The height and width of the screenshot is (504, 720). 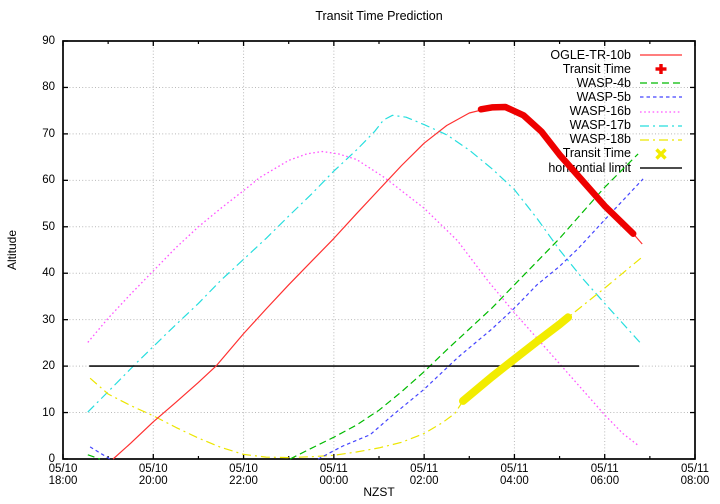 I want to click on x-tick-label: 05/11 04:00, so click(x=514, y=475).